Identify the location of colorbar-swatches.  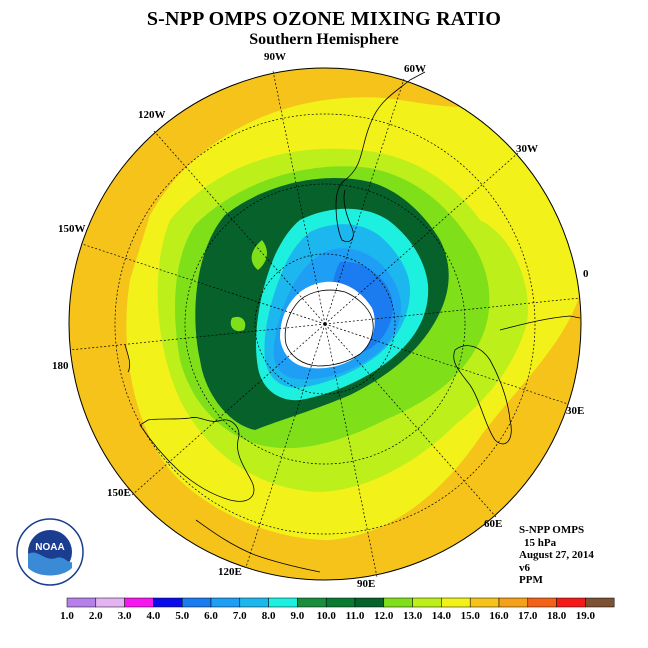
(340, 602).